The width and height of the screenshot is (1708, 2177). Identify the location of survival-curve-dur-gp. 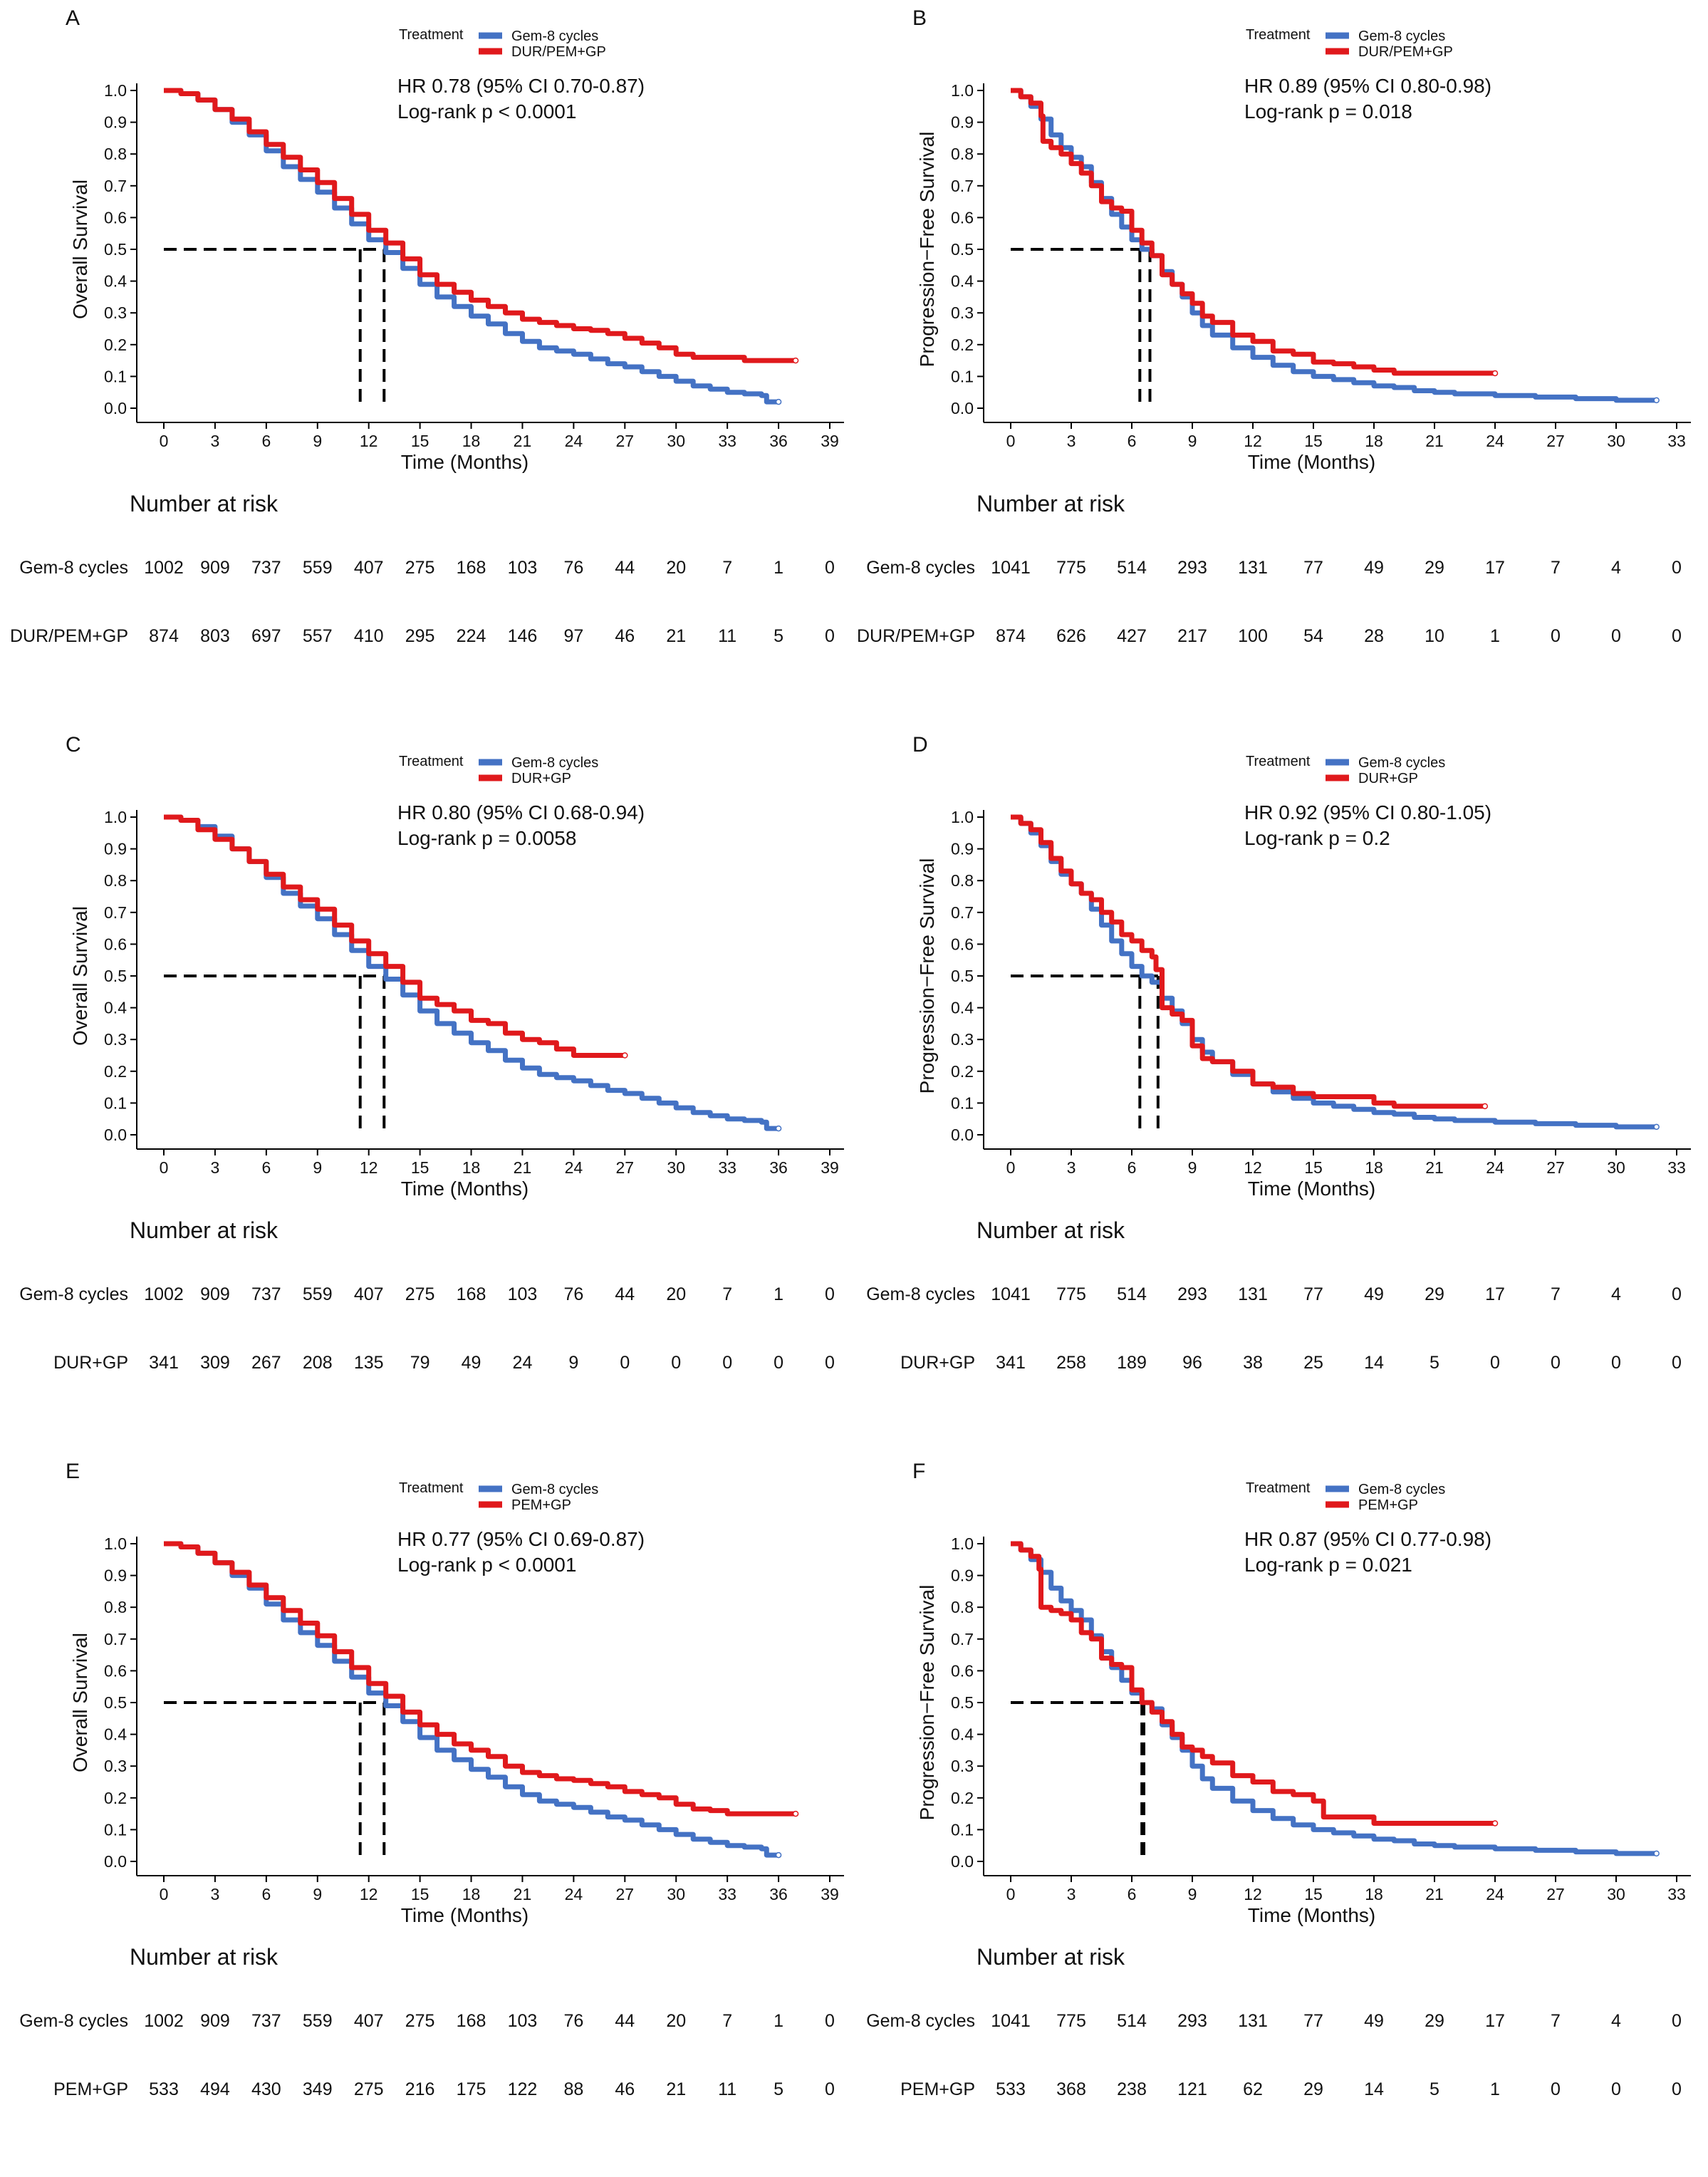
(1248, 961).